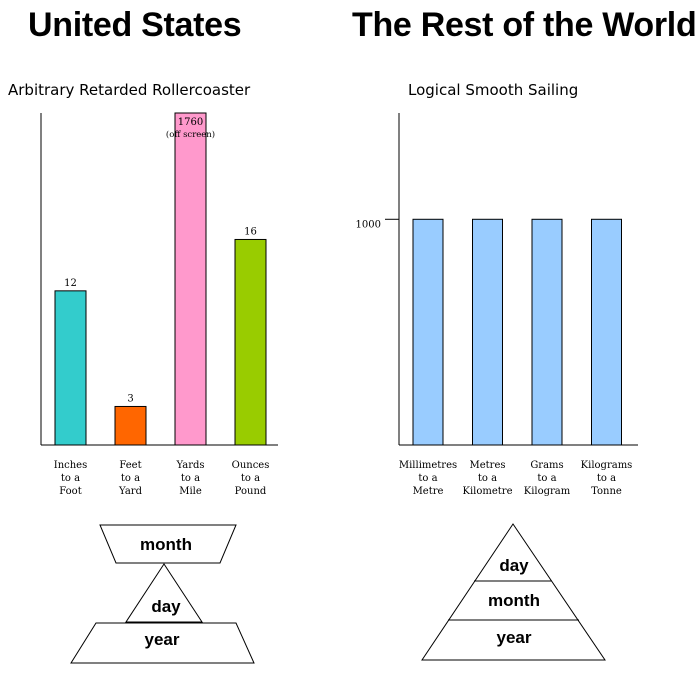 Image resolution: width=700 pixels, height=681 pixels. Describe the element at coordinates (428, 491) in the screenshot. I see `world-category-label-1: Metre` at that location.